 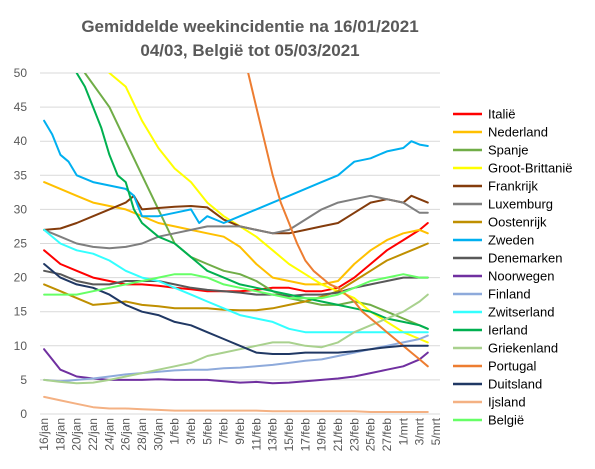 What do you see at coordinates (506, 420) in the screenshot?
I see `legend-label: België` at bounding box center [506, 420].